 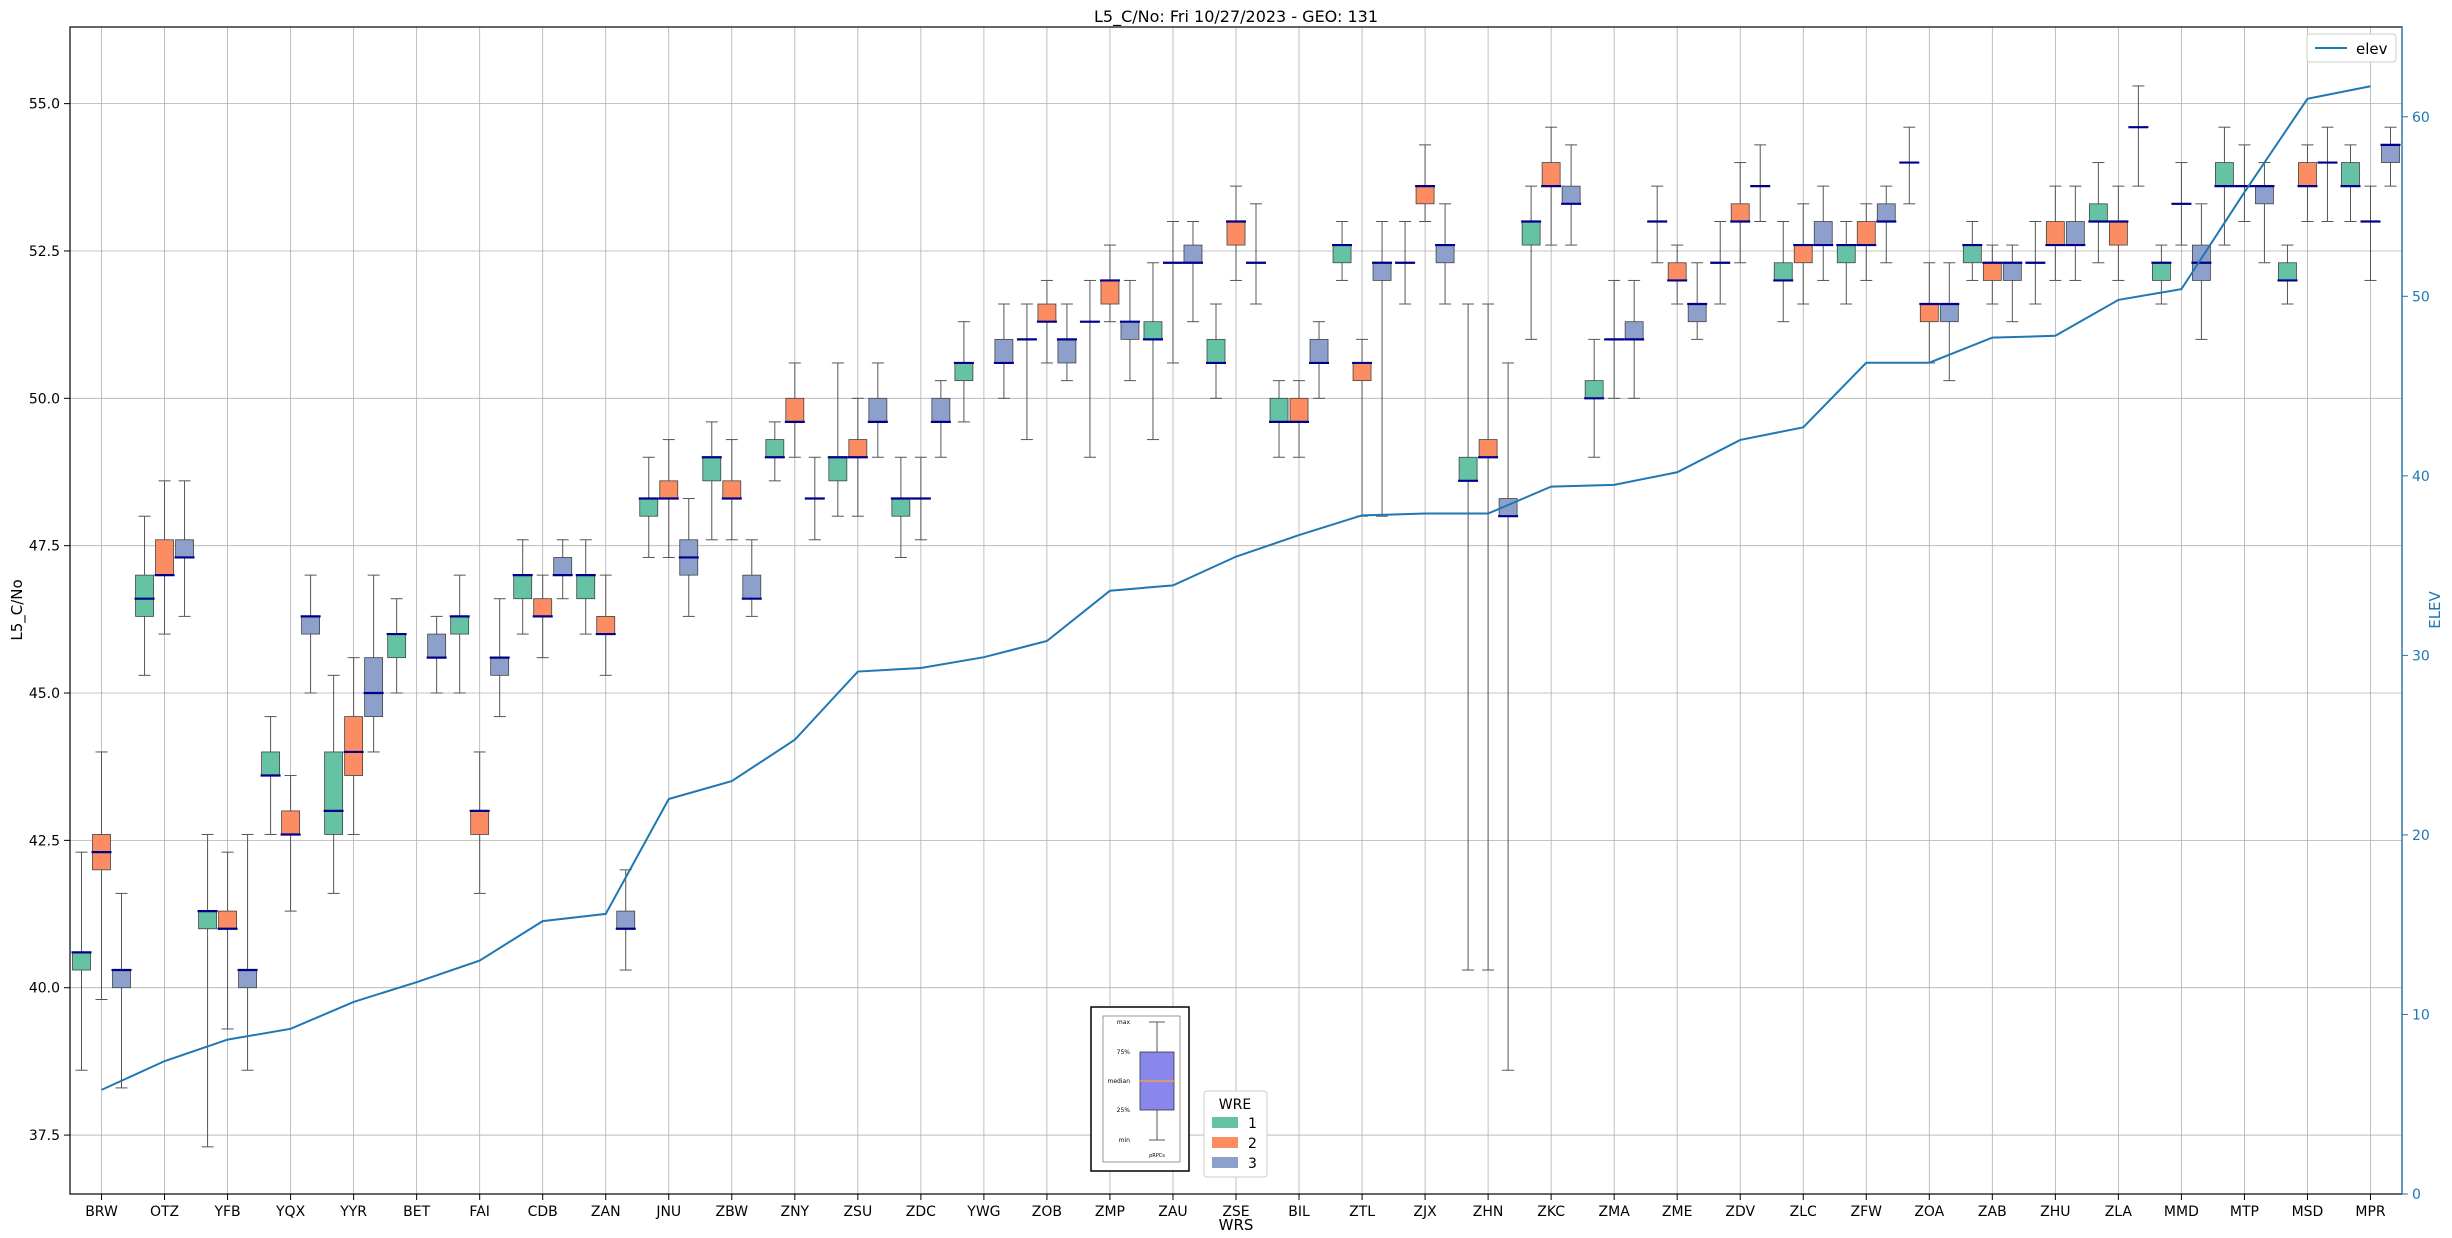 What do you see at coordinates (1236, 17) in the screenshot?
I see `chart-title: L5_C/No: Fri 10/27/2023 - GEO: 131` at bounding box center [1236, 17].